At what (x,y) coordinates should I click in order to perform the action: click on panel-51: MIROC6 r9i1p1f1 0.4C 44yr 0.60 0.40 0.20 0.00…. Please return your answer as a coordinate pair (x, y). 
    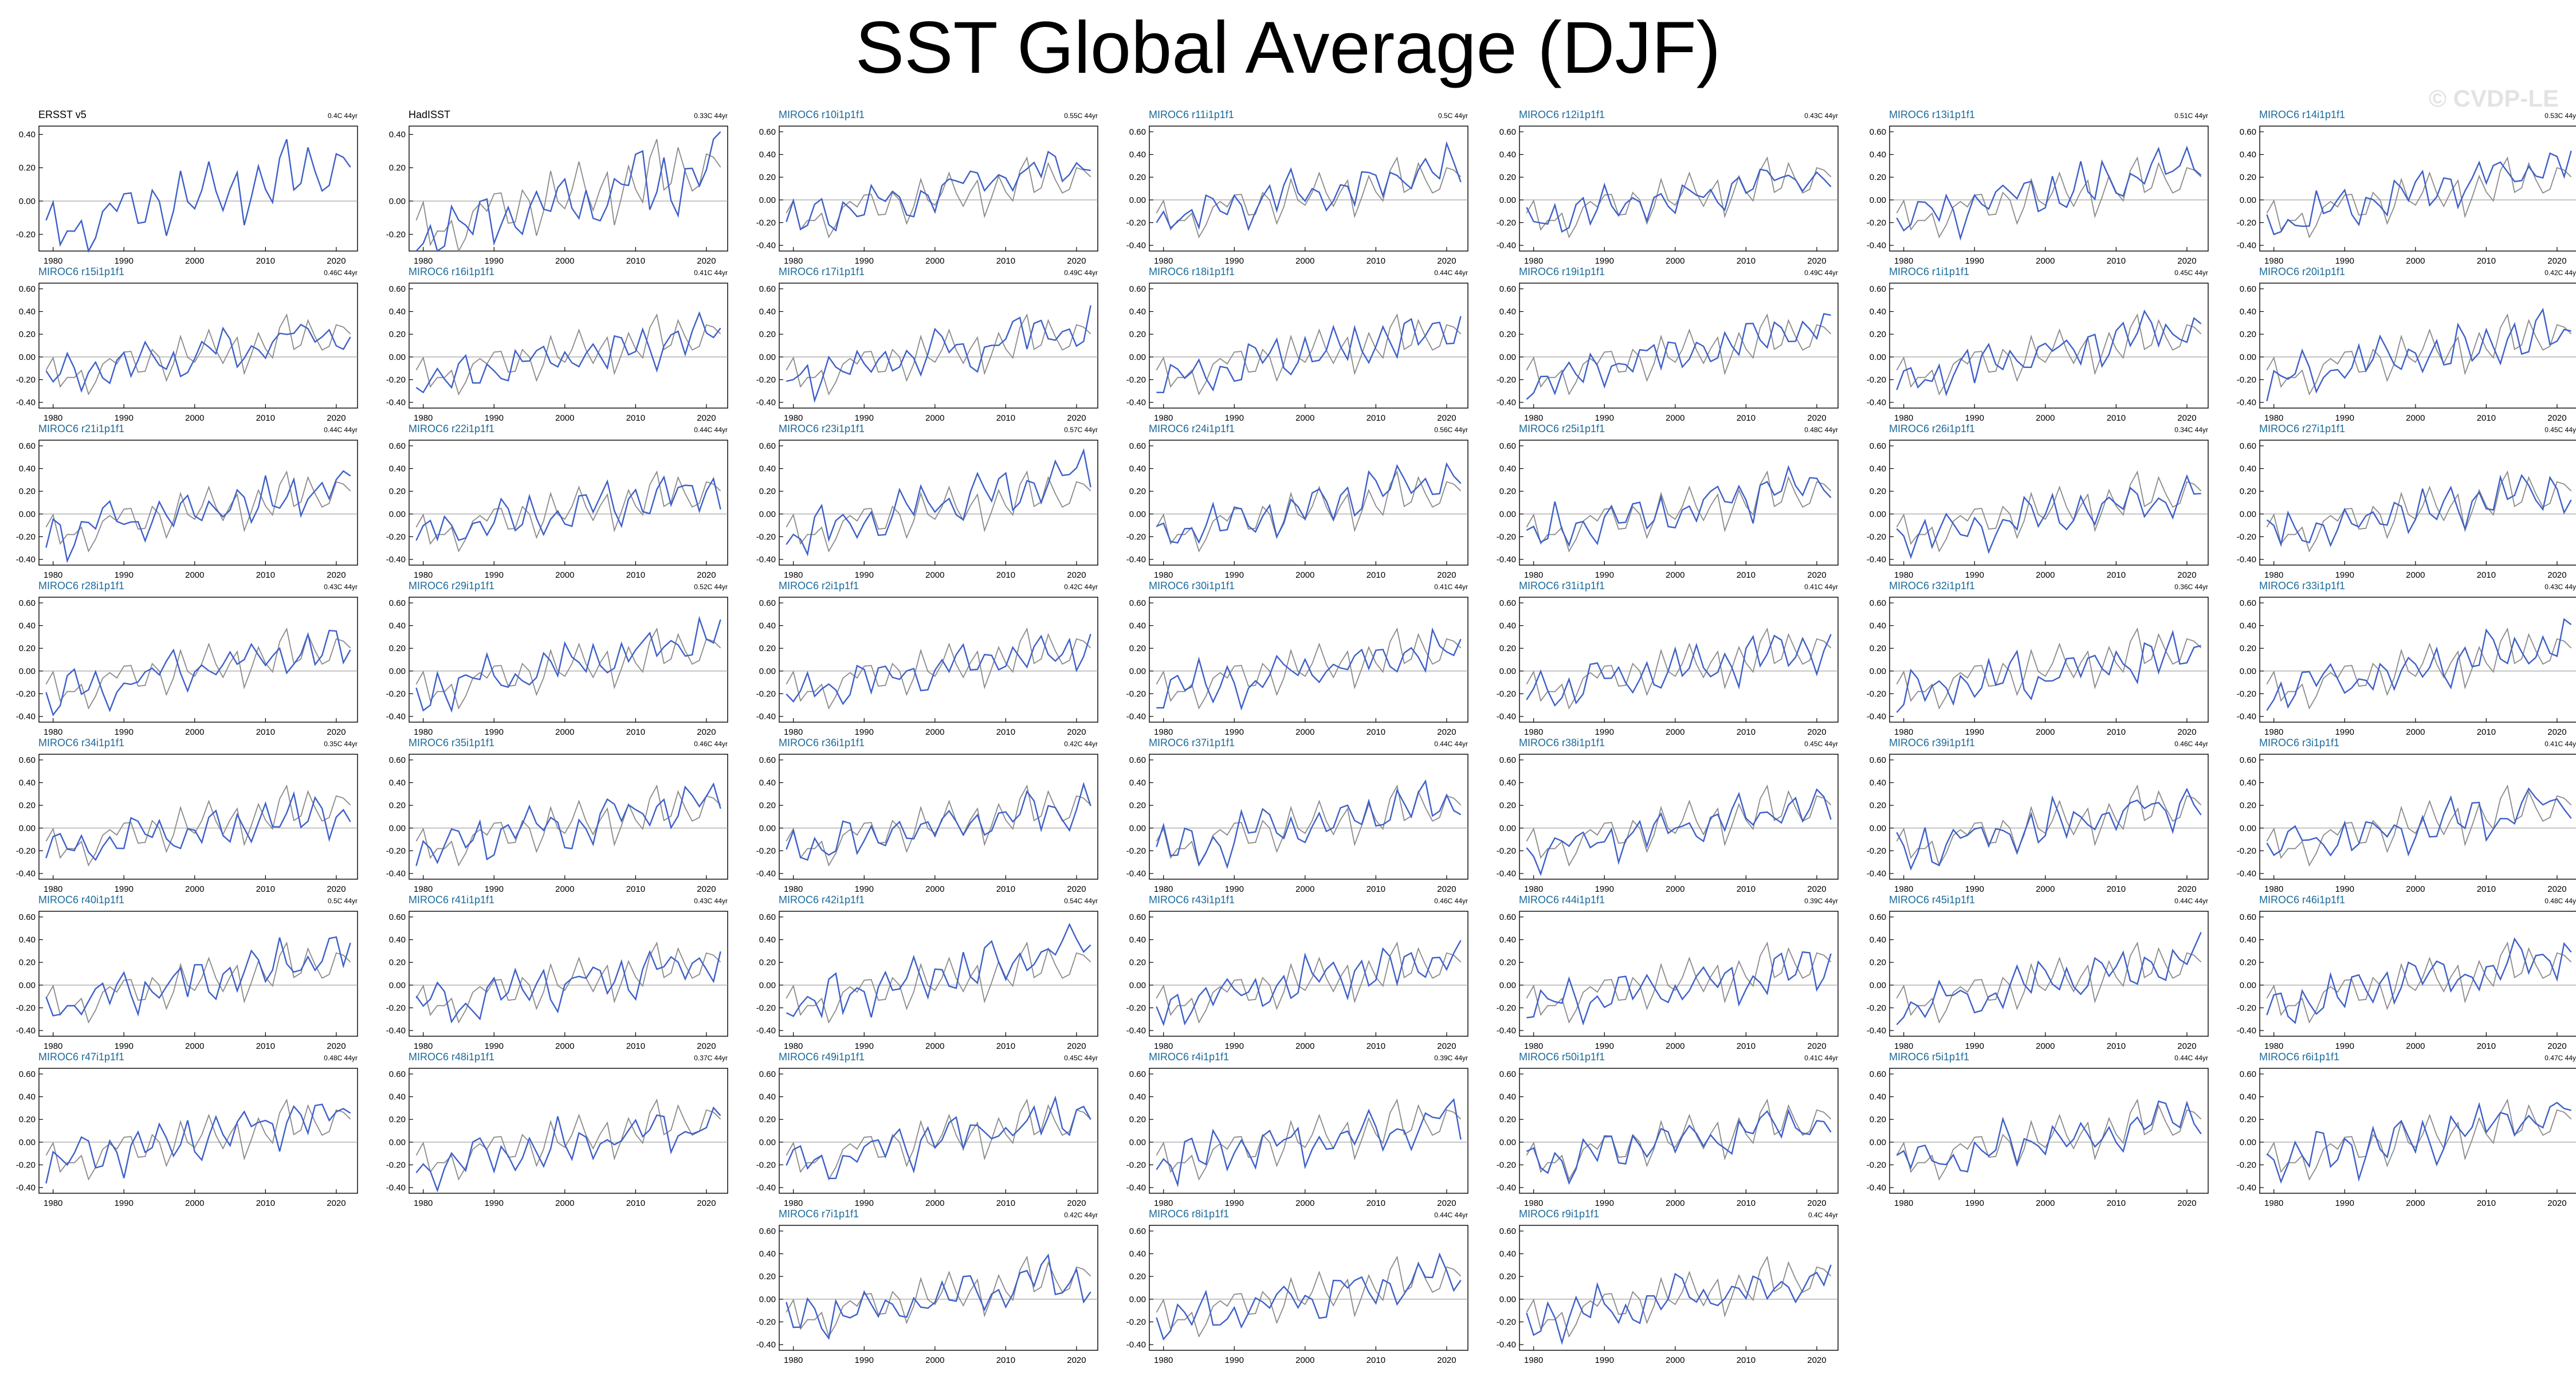
    Looking at the image, I should click on (1668, 1286).